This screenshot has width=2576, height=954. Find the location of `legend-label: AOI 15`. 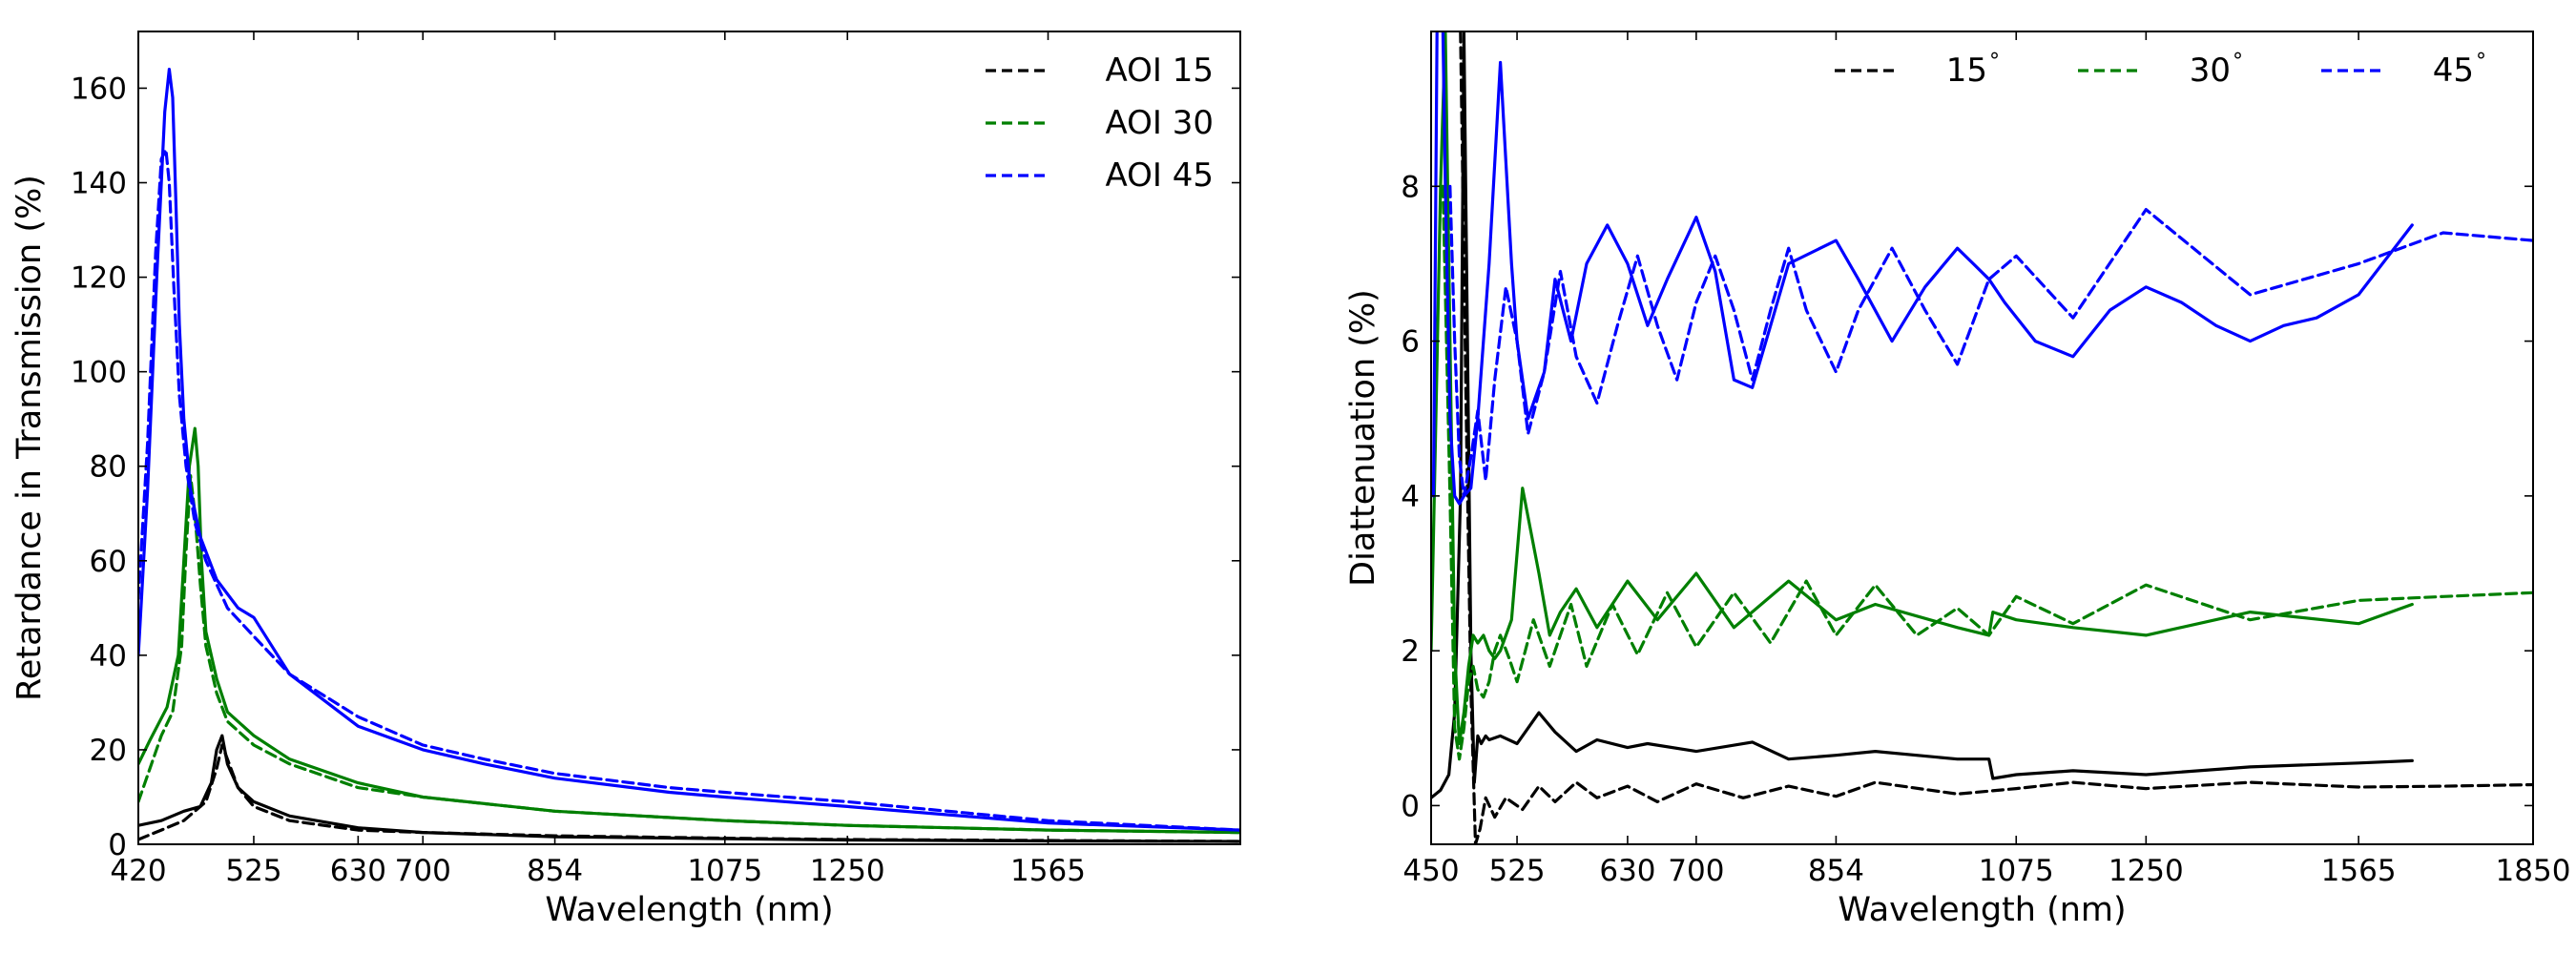

legend-label: AOI 15 is located at coordinates (1159, 71).